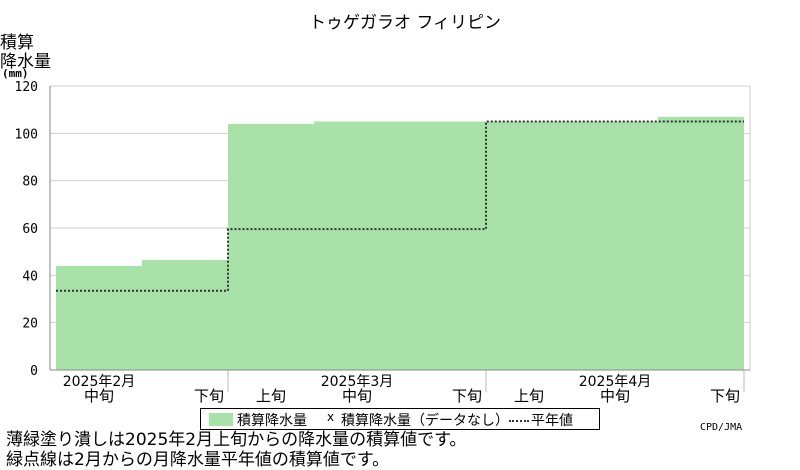  Describe the element at coordinates (209, 396) in the screenshot. I see `x-tick-period-1: 下旬` at that location.